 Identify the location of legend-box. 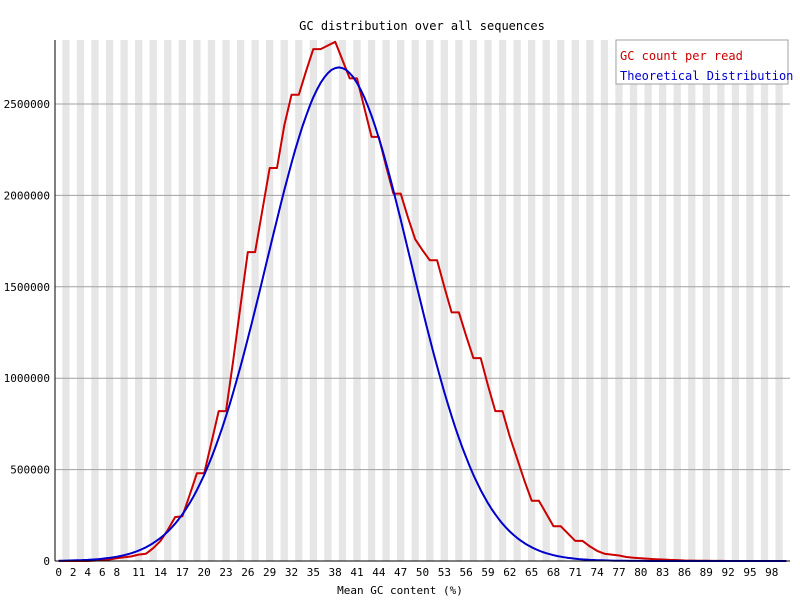
(702, 62).